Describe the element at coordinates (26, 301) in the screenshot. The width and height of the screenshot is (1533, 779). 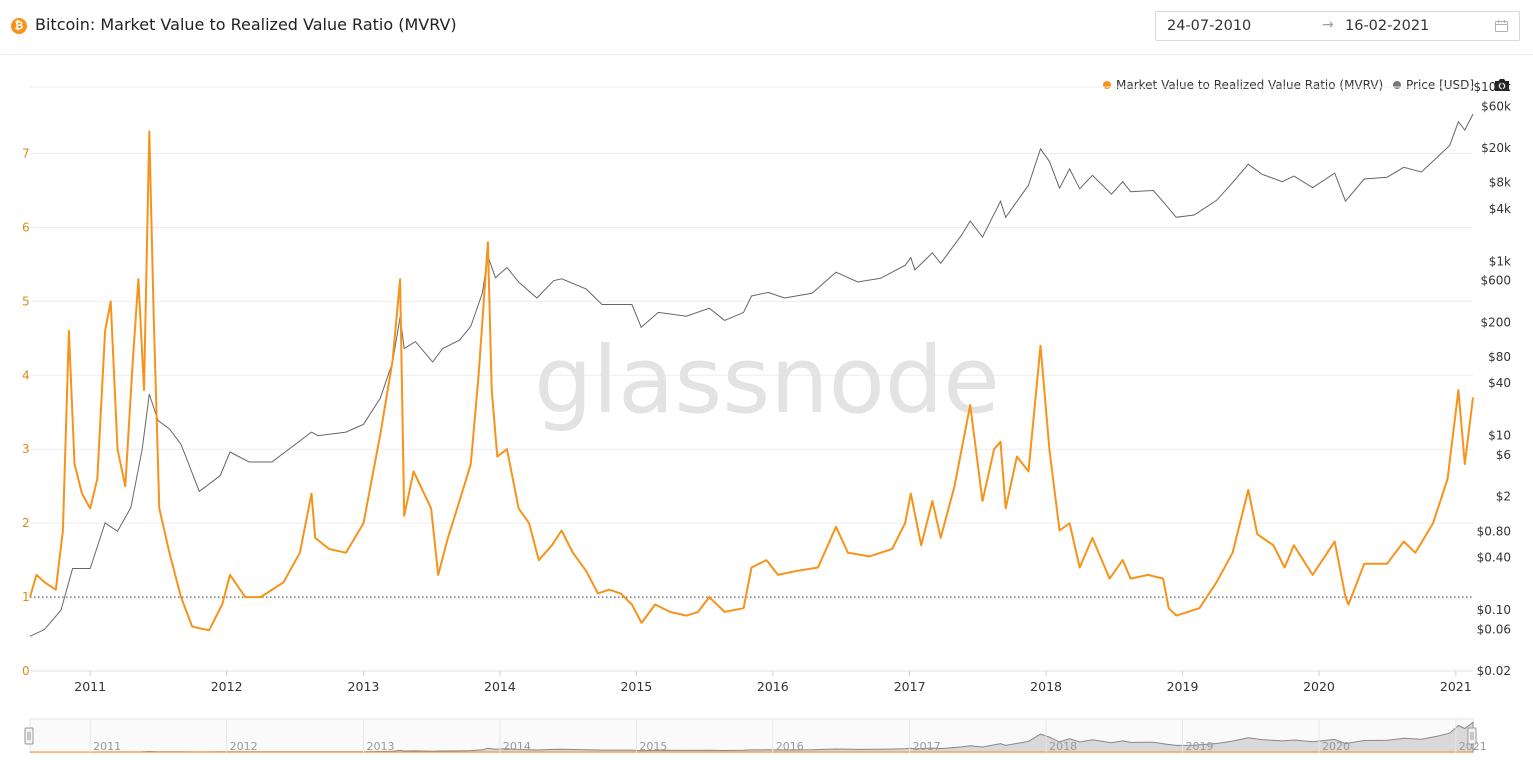
I see `y-left-tick-label: 5` at that location.